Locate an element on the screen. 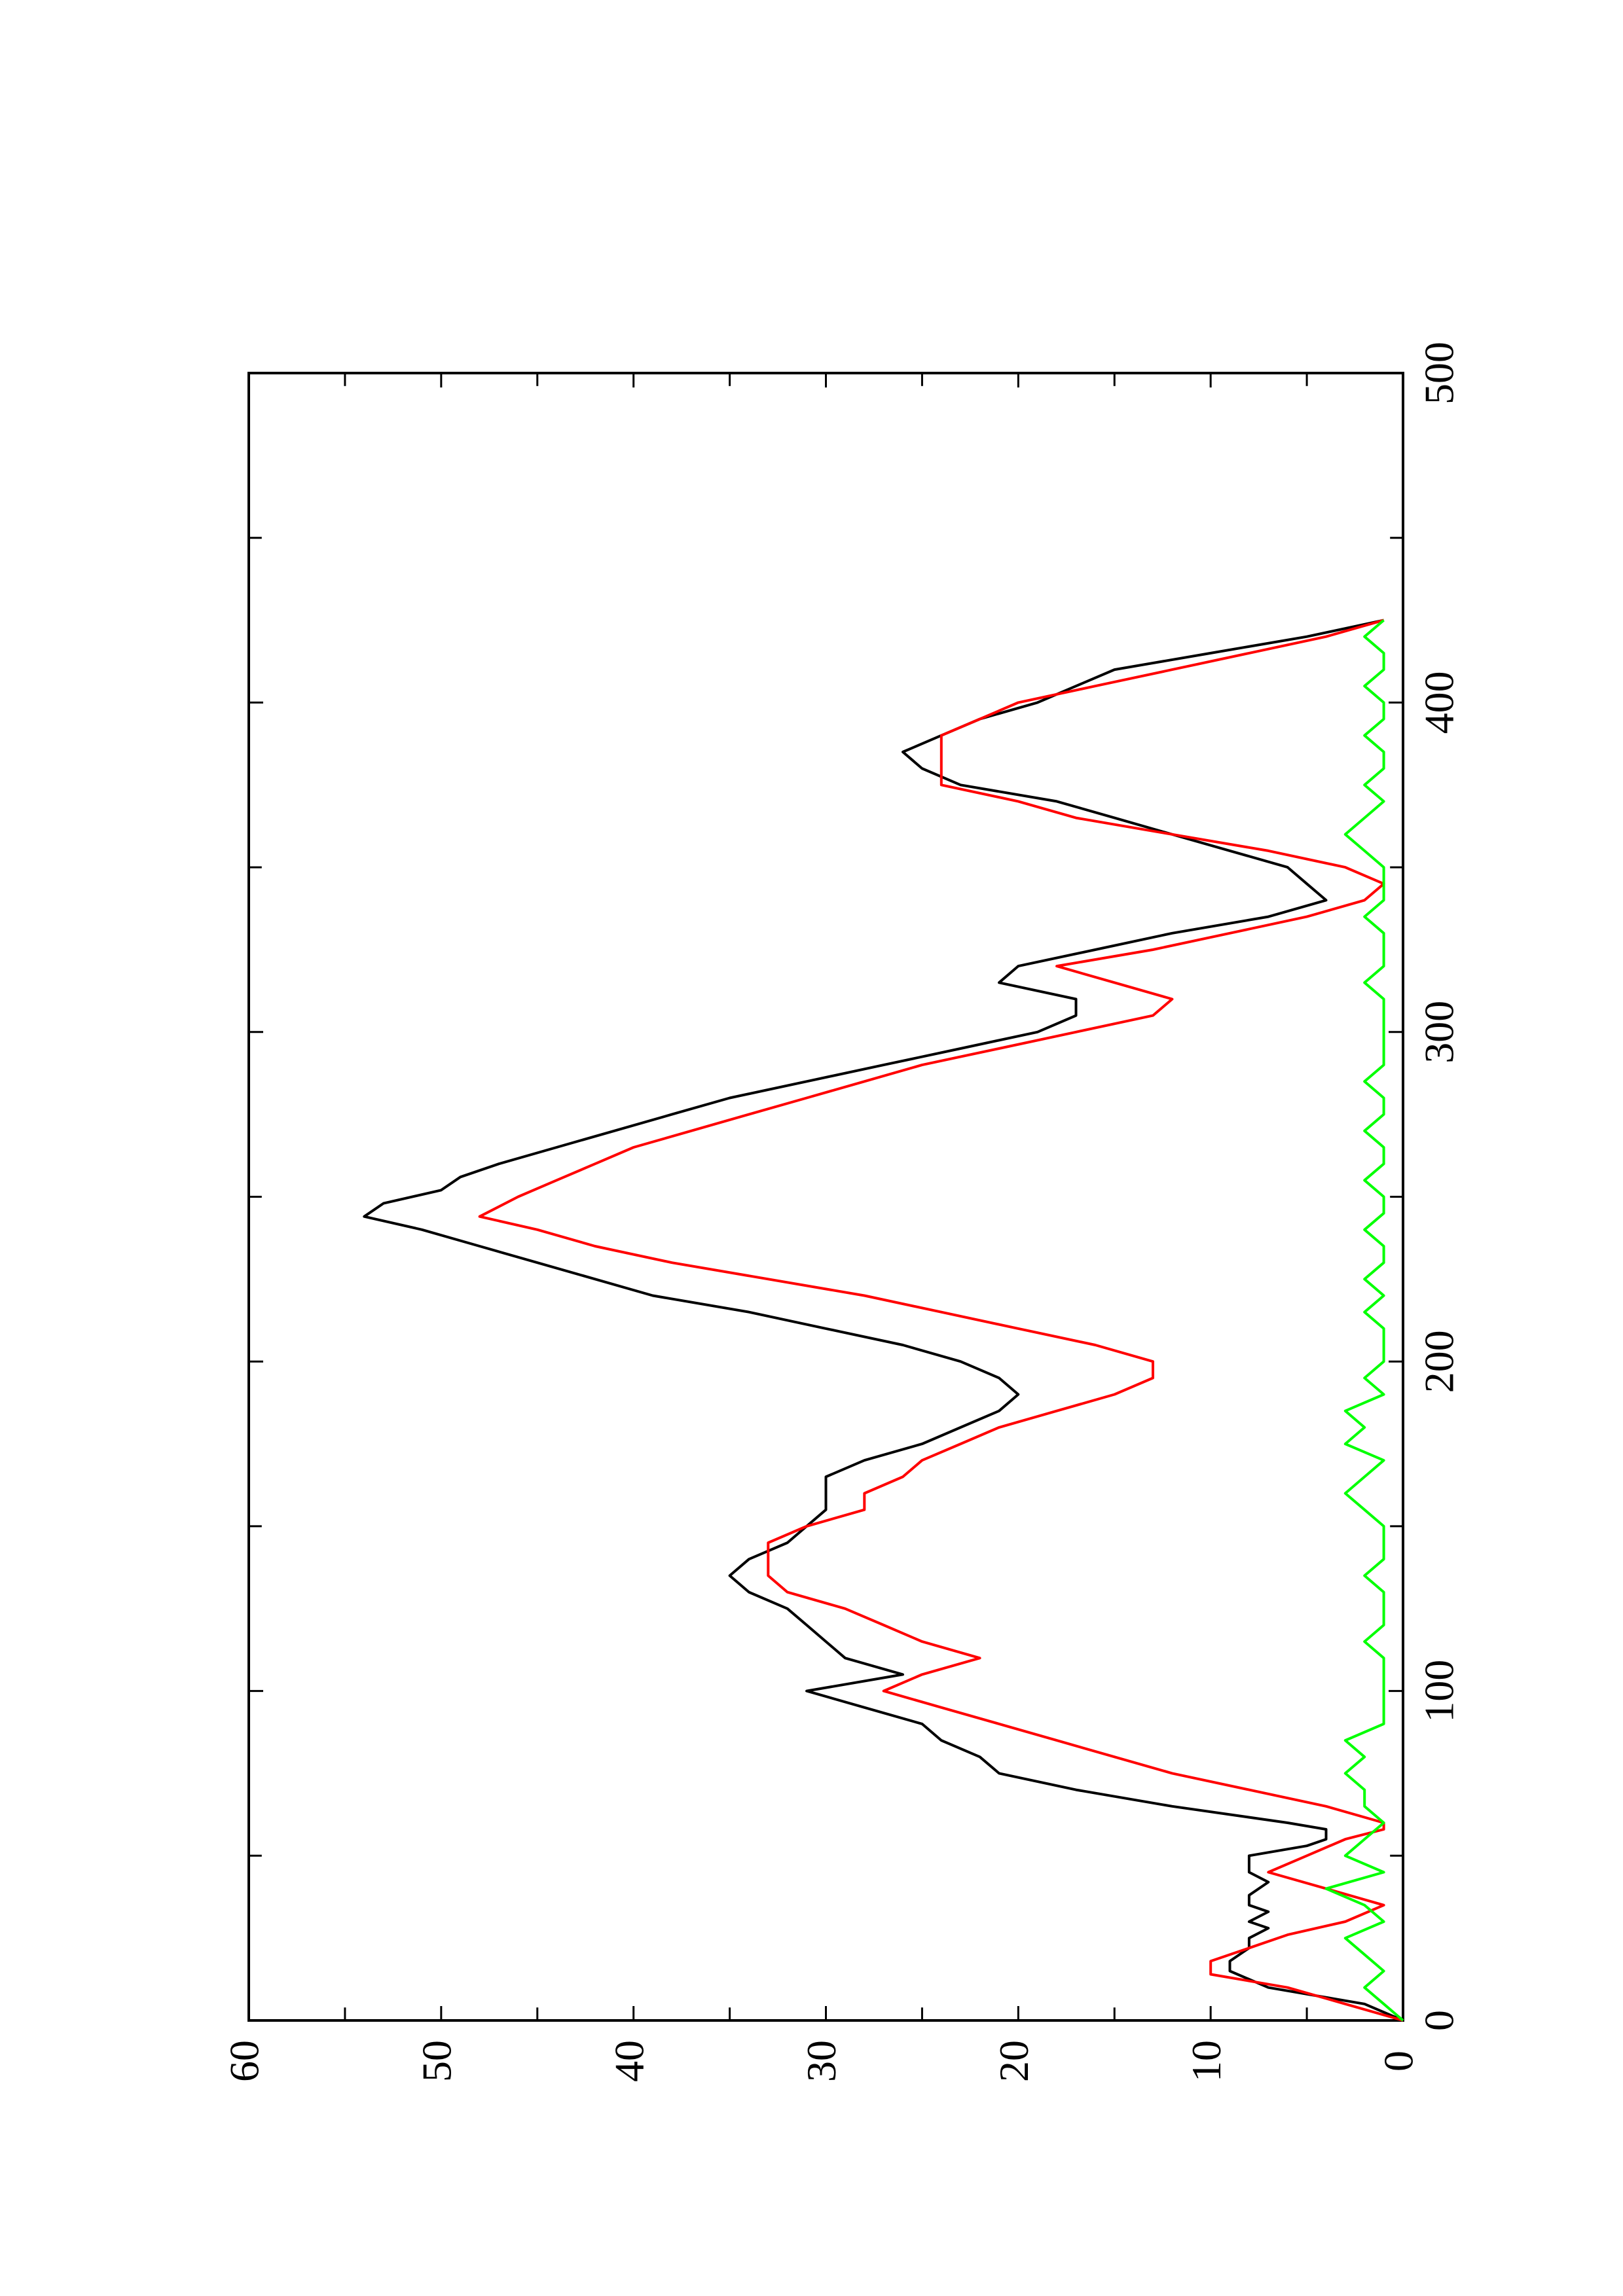  y-tick-label: 60 is located at coordinates (244, 2061).